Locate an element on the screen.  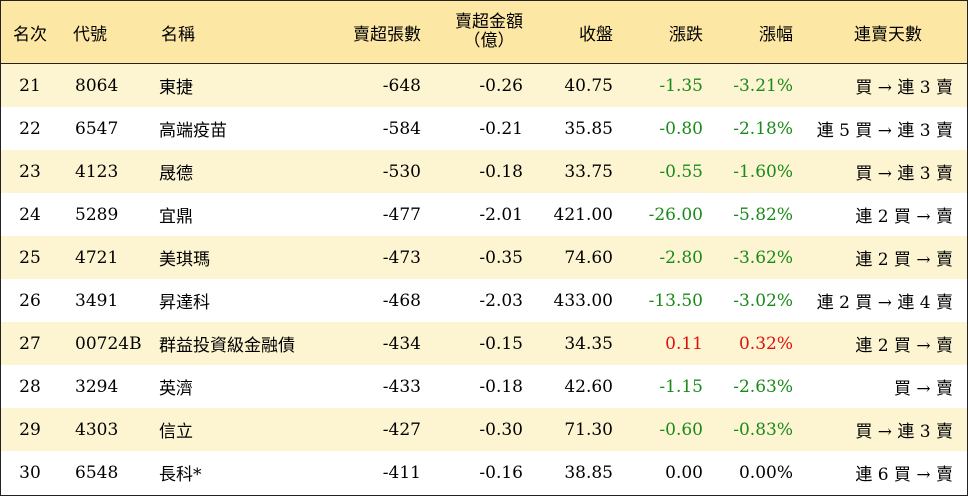
cell-change-pct: 0.00% is located at coordinates (765, 472).